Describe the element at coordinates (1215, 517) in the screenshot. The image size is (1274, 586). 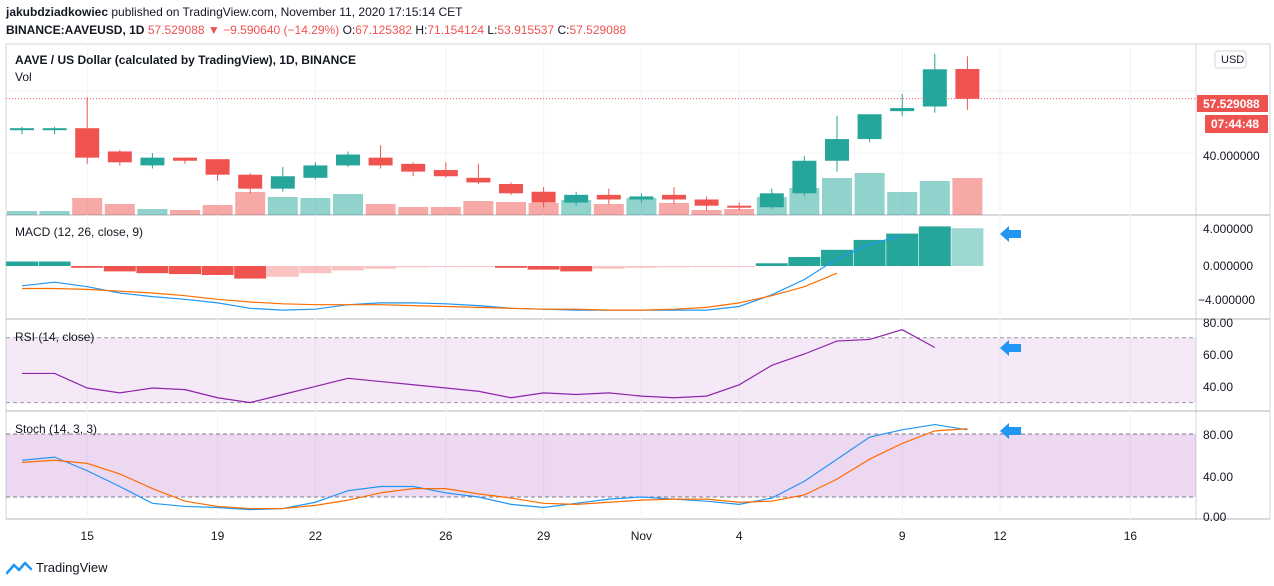
I see `stoch-y-tick: 0.00` at that location.